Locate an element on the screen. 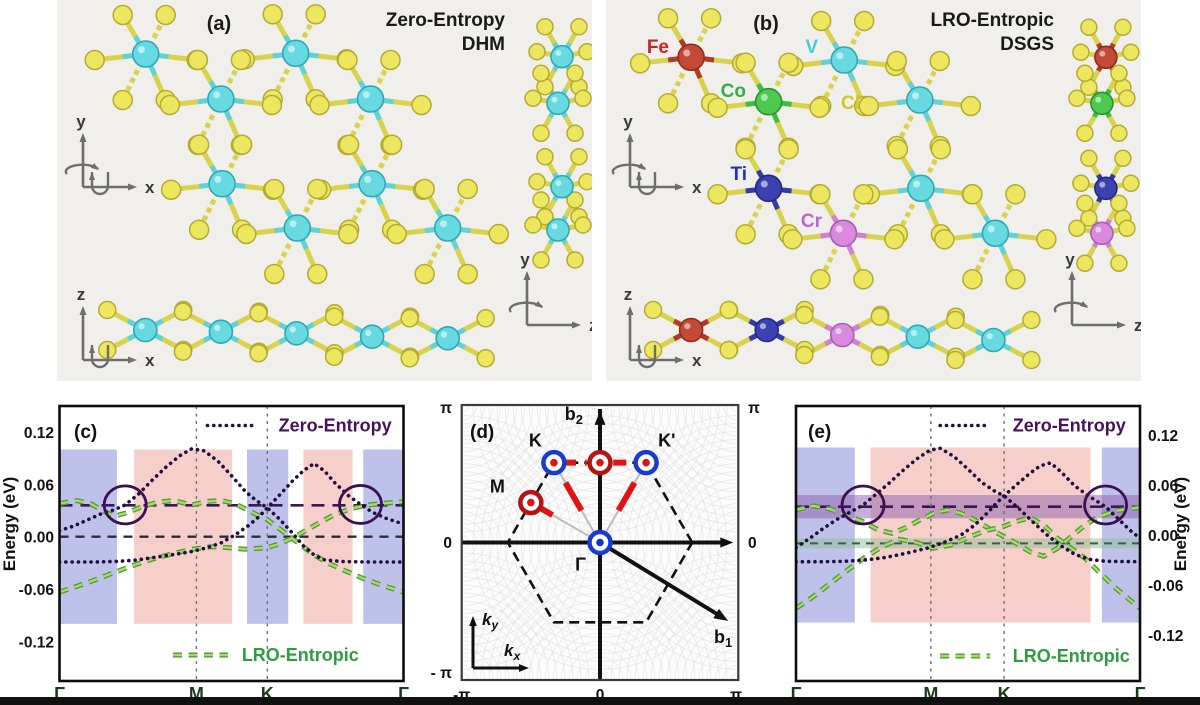 The width and height of the screenshot is (1200, 705). plot-frame is located at coordinates (231, 543).